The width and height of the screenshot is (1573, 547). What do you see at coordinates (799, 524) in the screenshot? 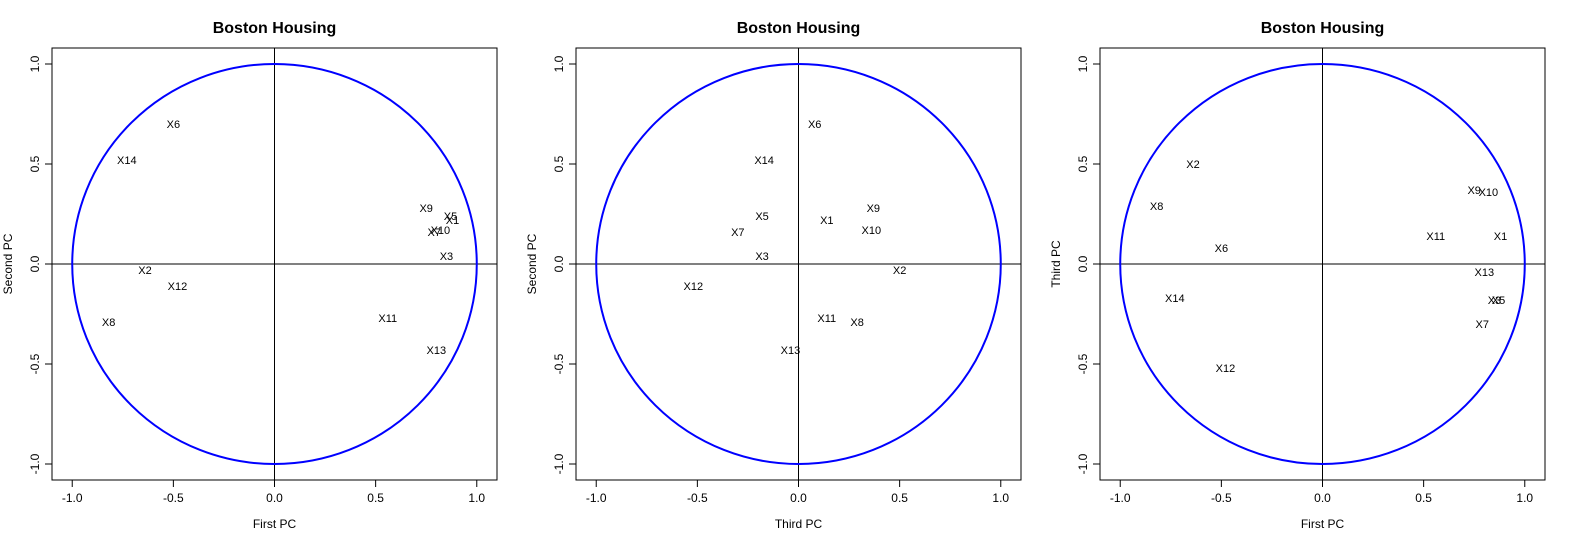
I see `x-axis-label: Third PC` at bounding box center [799, 524].